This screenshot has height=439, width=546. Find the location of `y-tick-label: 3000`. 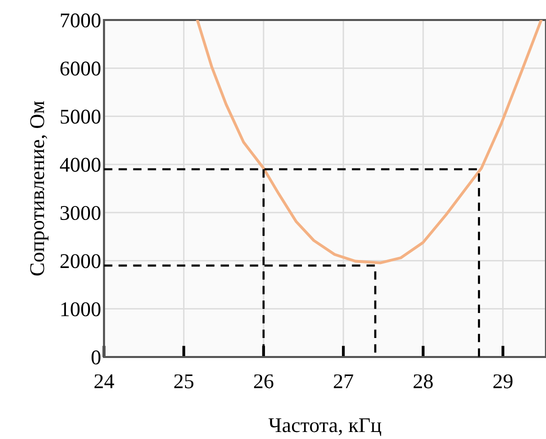

y-tick-label: 3000 is located at coordinates (80, 213).